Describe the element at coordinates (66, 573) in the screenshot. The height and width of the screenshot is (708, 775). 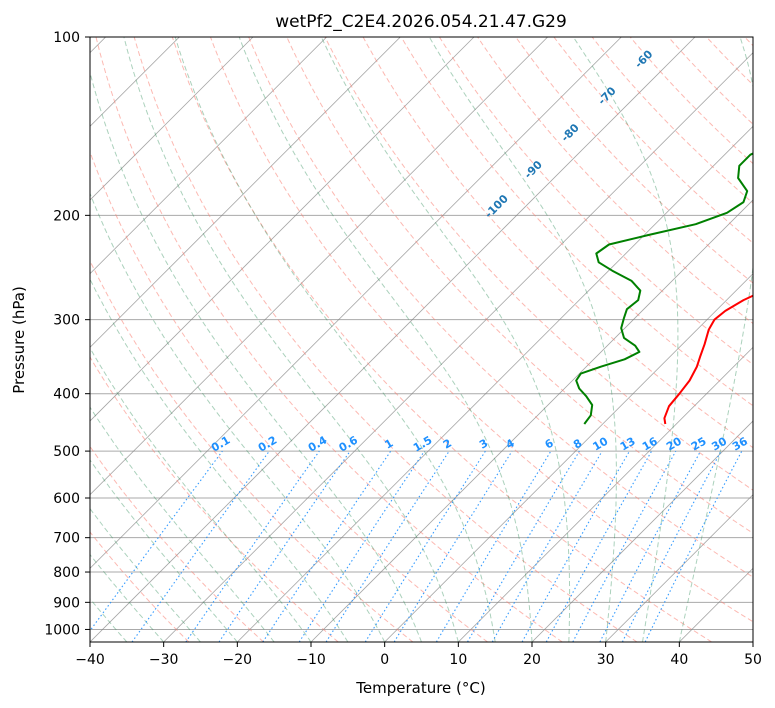
I see `y-tick-label: 800` at that location.